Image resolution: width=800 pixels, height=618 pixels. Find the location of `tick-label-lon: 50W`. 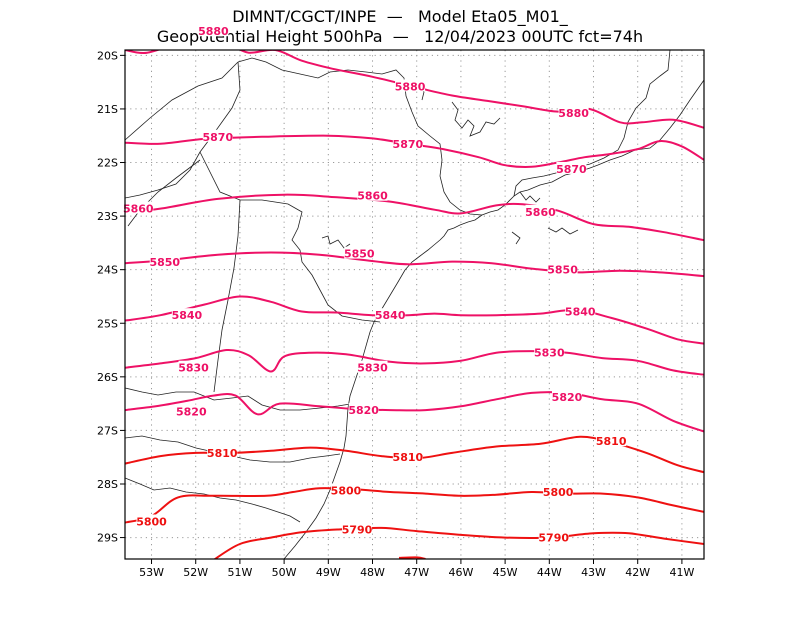

tick-label-lon: 50W is located at coordinates (284, 572).